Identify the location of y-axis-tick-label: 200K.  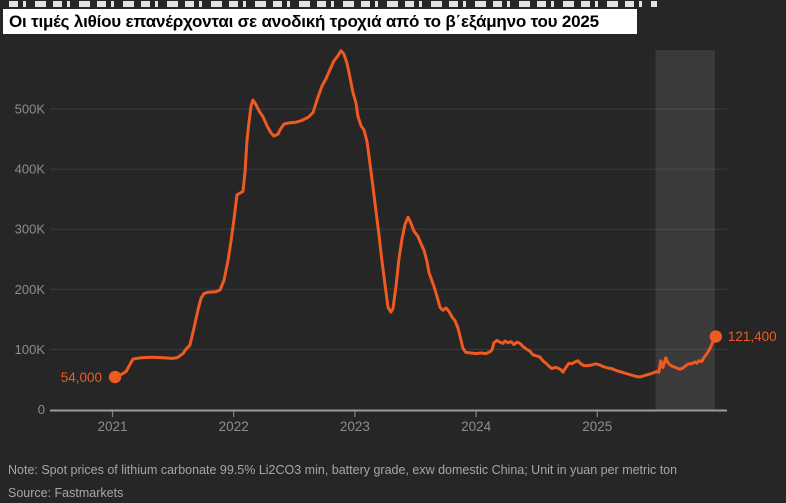
(30, 289).